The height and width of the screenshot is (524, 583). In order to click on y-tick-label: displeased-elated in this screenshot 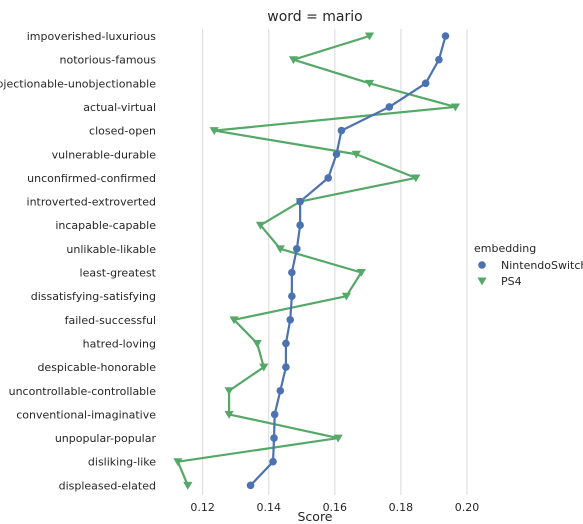, I will do `click(107, 485)`.